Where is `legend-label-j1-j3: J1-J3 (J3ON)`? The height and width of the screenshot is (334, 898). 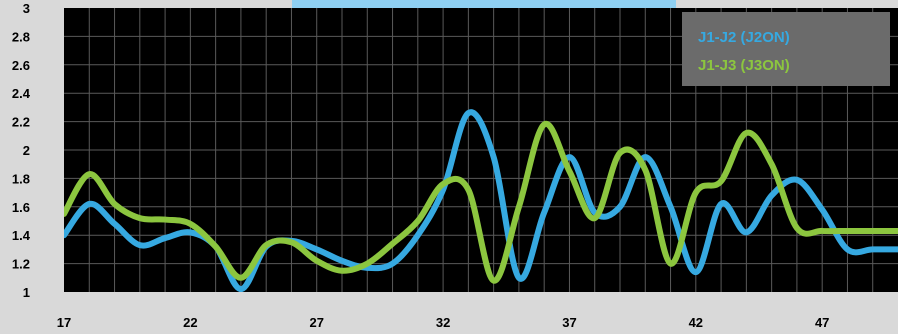 legend-label-j1-j3: J1-J3 (J3ON) is located at coordinates (744, 65).